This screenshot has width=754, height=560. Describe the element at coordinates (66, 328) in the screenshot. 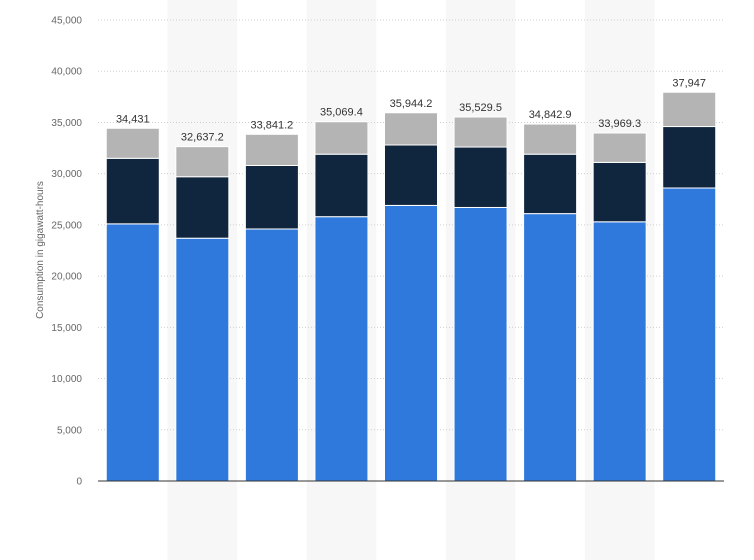

I see `y-tick-label: 15,000` at that location.